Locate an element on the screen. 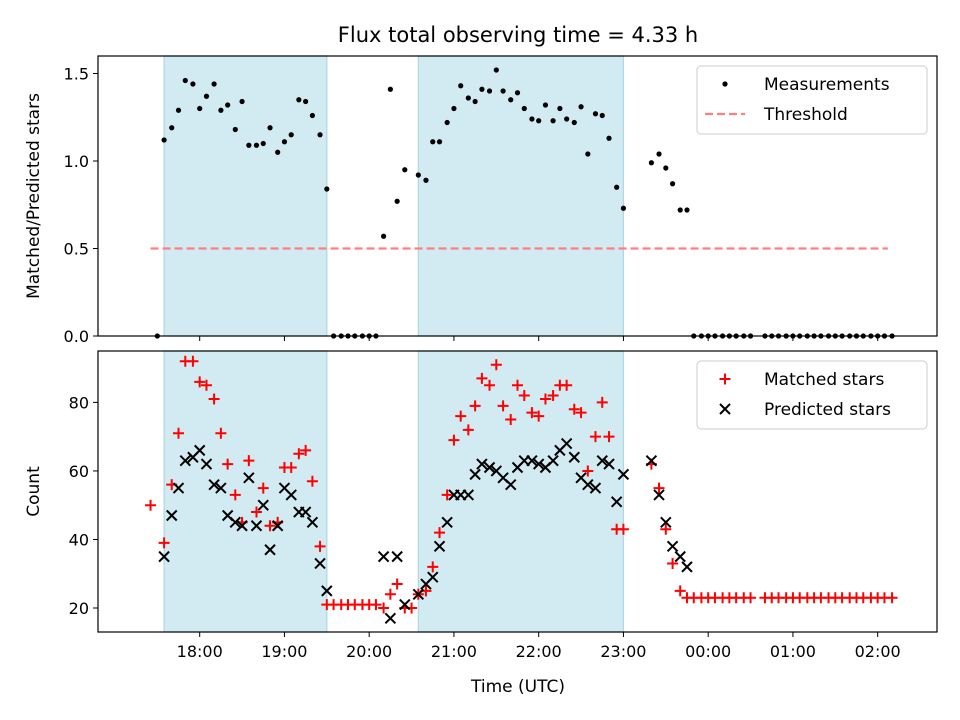 This screenshot has width=960, height=720. legend-marker-x is located at coordinates (725, 409).